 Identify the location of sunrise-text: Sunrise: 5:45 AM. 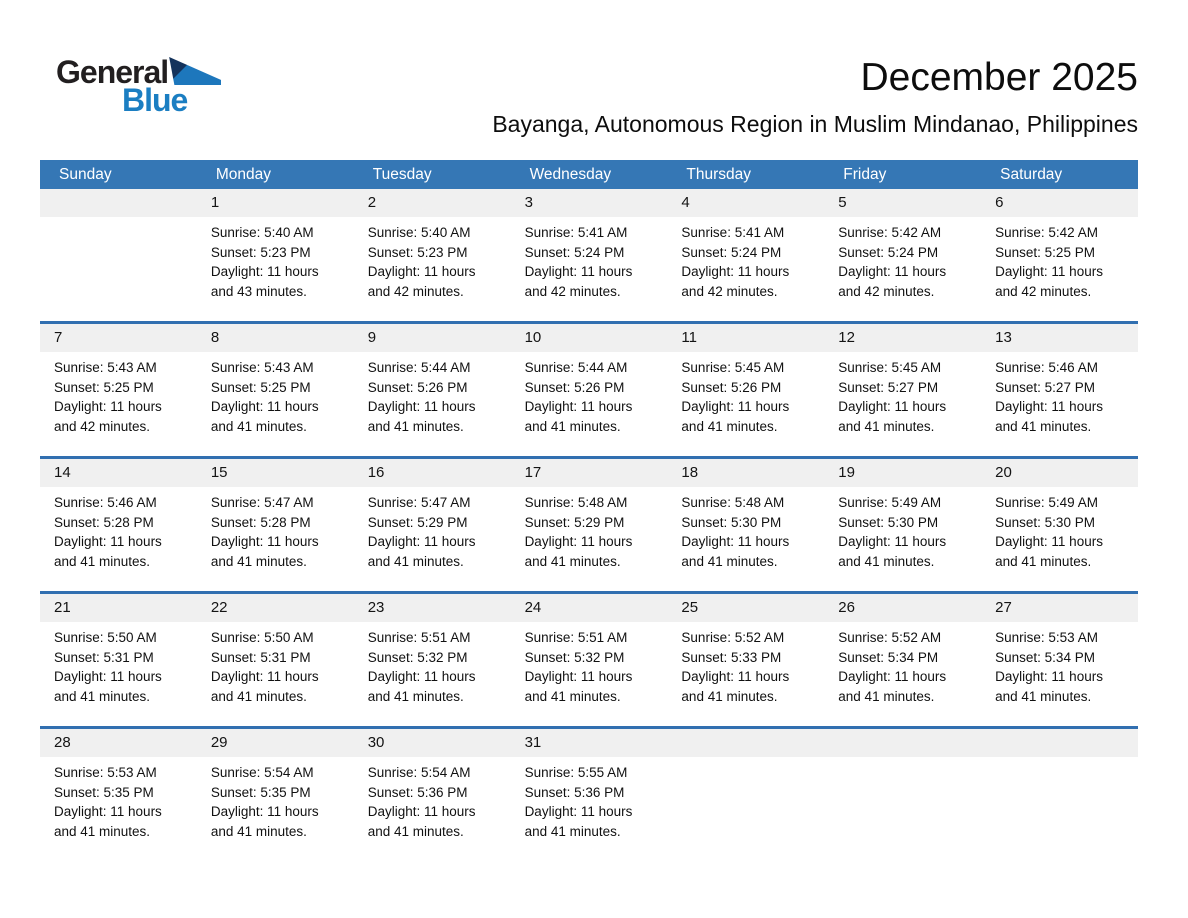
(733, 367).